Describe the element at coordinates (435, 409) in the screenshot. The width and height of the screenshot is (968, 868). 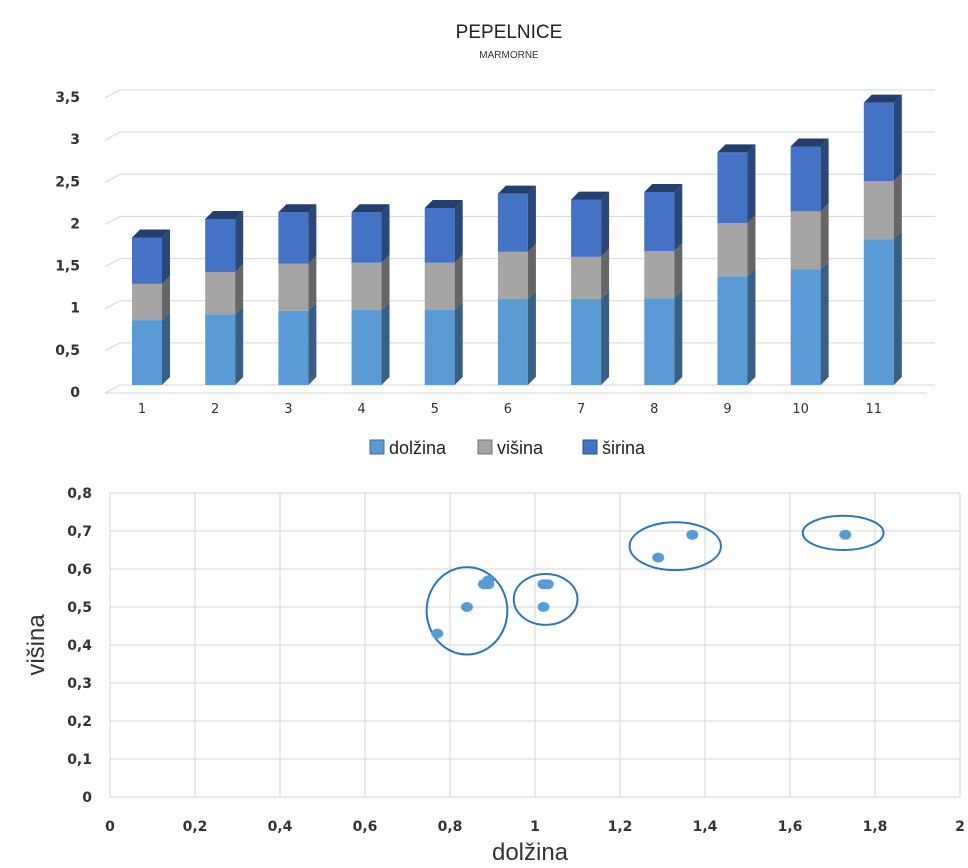
I see `bar-x-tick-label: 5` at that location.